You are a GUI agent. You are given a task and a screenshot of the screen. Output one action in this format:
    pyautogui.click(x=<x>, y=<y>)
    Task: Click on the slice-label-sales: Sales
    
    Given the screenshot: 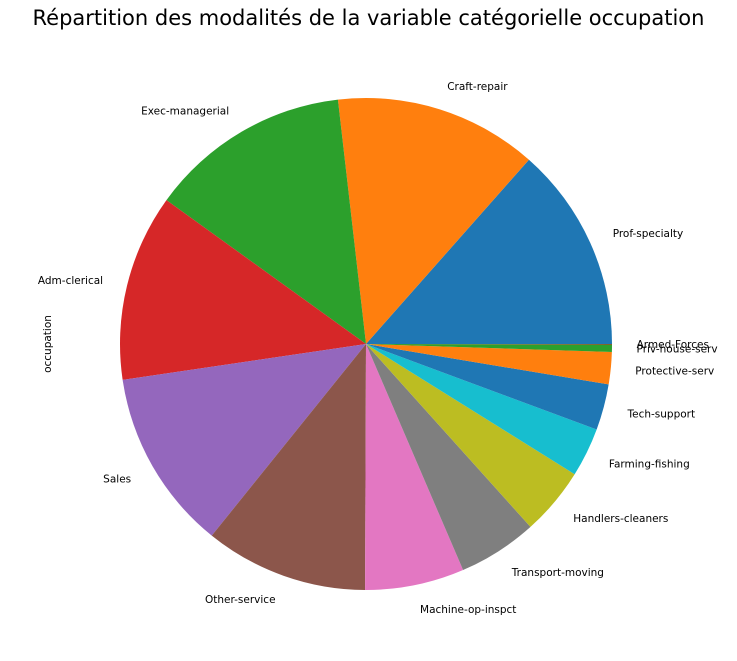 What is the action you would take?
    pyautogui.click(x=117, y=479)
    